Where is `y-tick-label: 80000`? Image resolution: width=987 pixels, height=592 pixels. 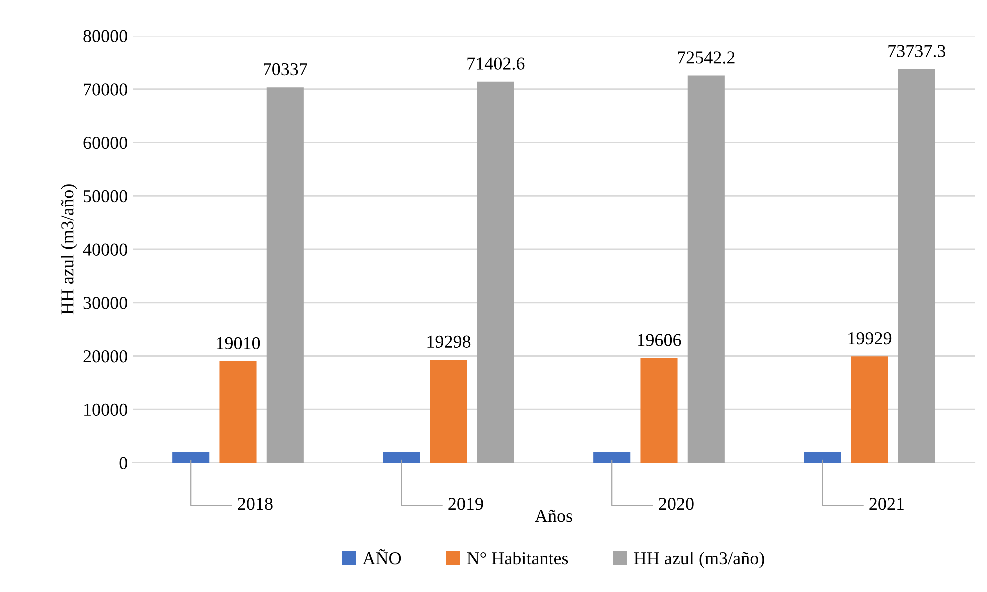 y-tick-label: 80000 is located at coordinates (106, 36).